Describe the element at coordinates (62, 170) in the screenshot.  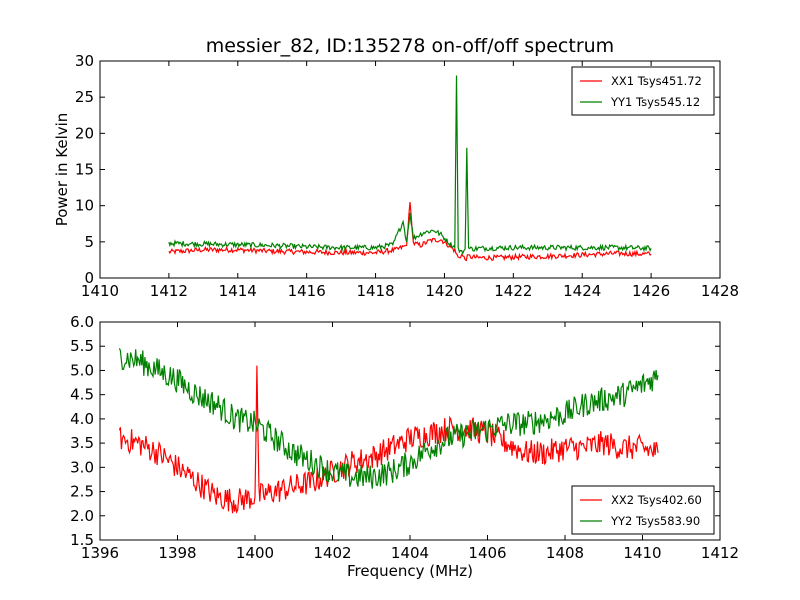
I see `y-axis-label: Power in Kelvin` at that location.